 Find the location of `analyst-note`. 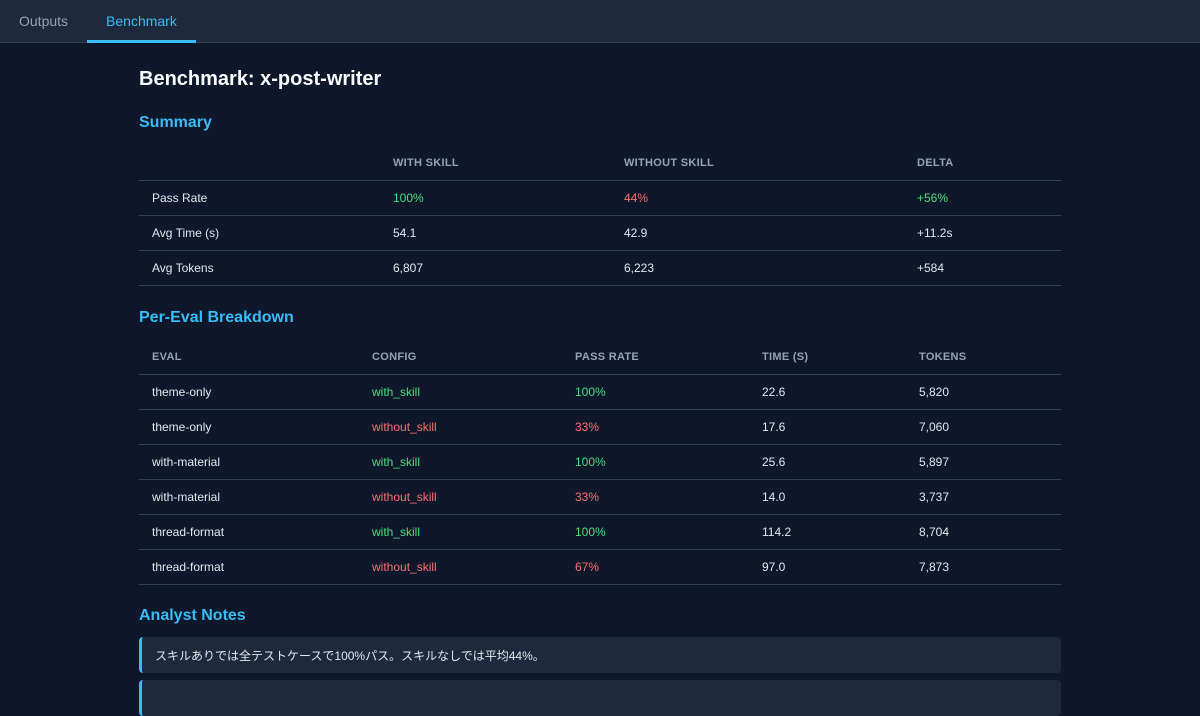

analyst-note is located at coordinates (600, 698).